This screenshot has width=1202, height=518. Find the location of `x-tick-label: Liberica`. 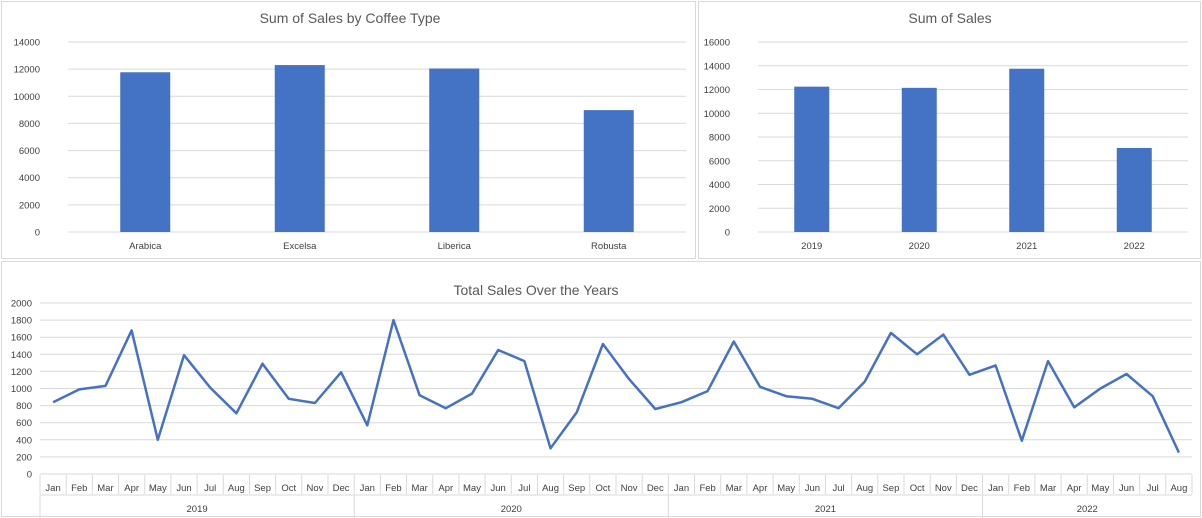

x-tick-label: Liberica is located at coordinates (455, 246).